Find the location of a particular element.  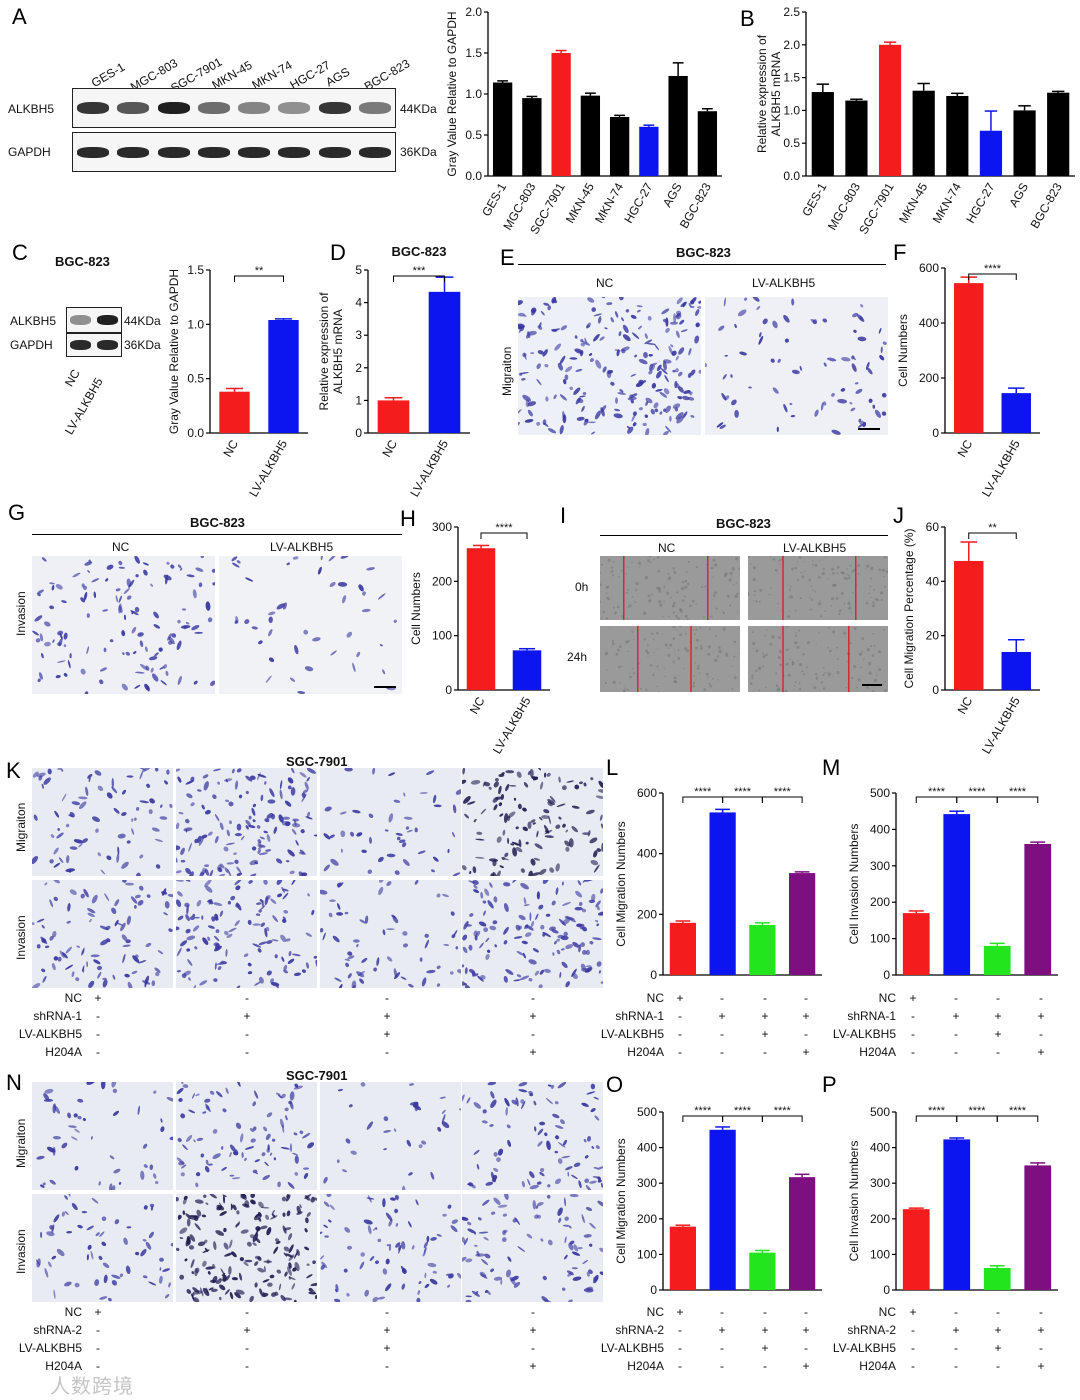

x-tick-label: MGC-803 is located at coordinates (844, 206).